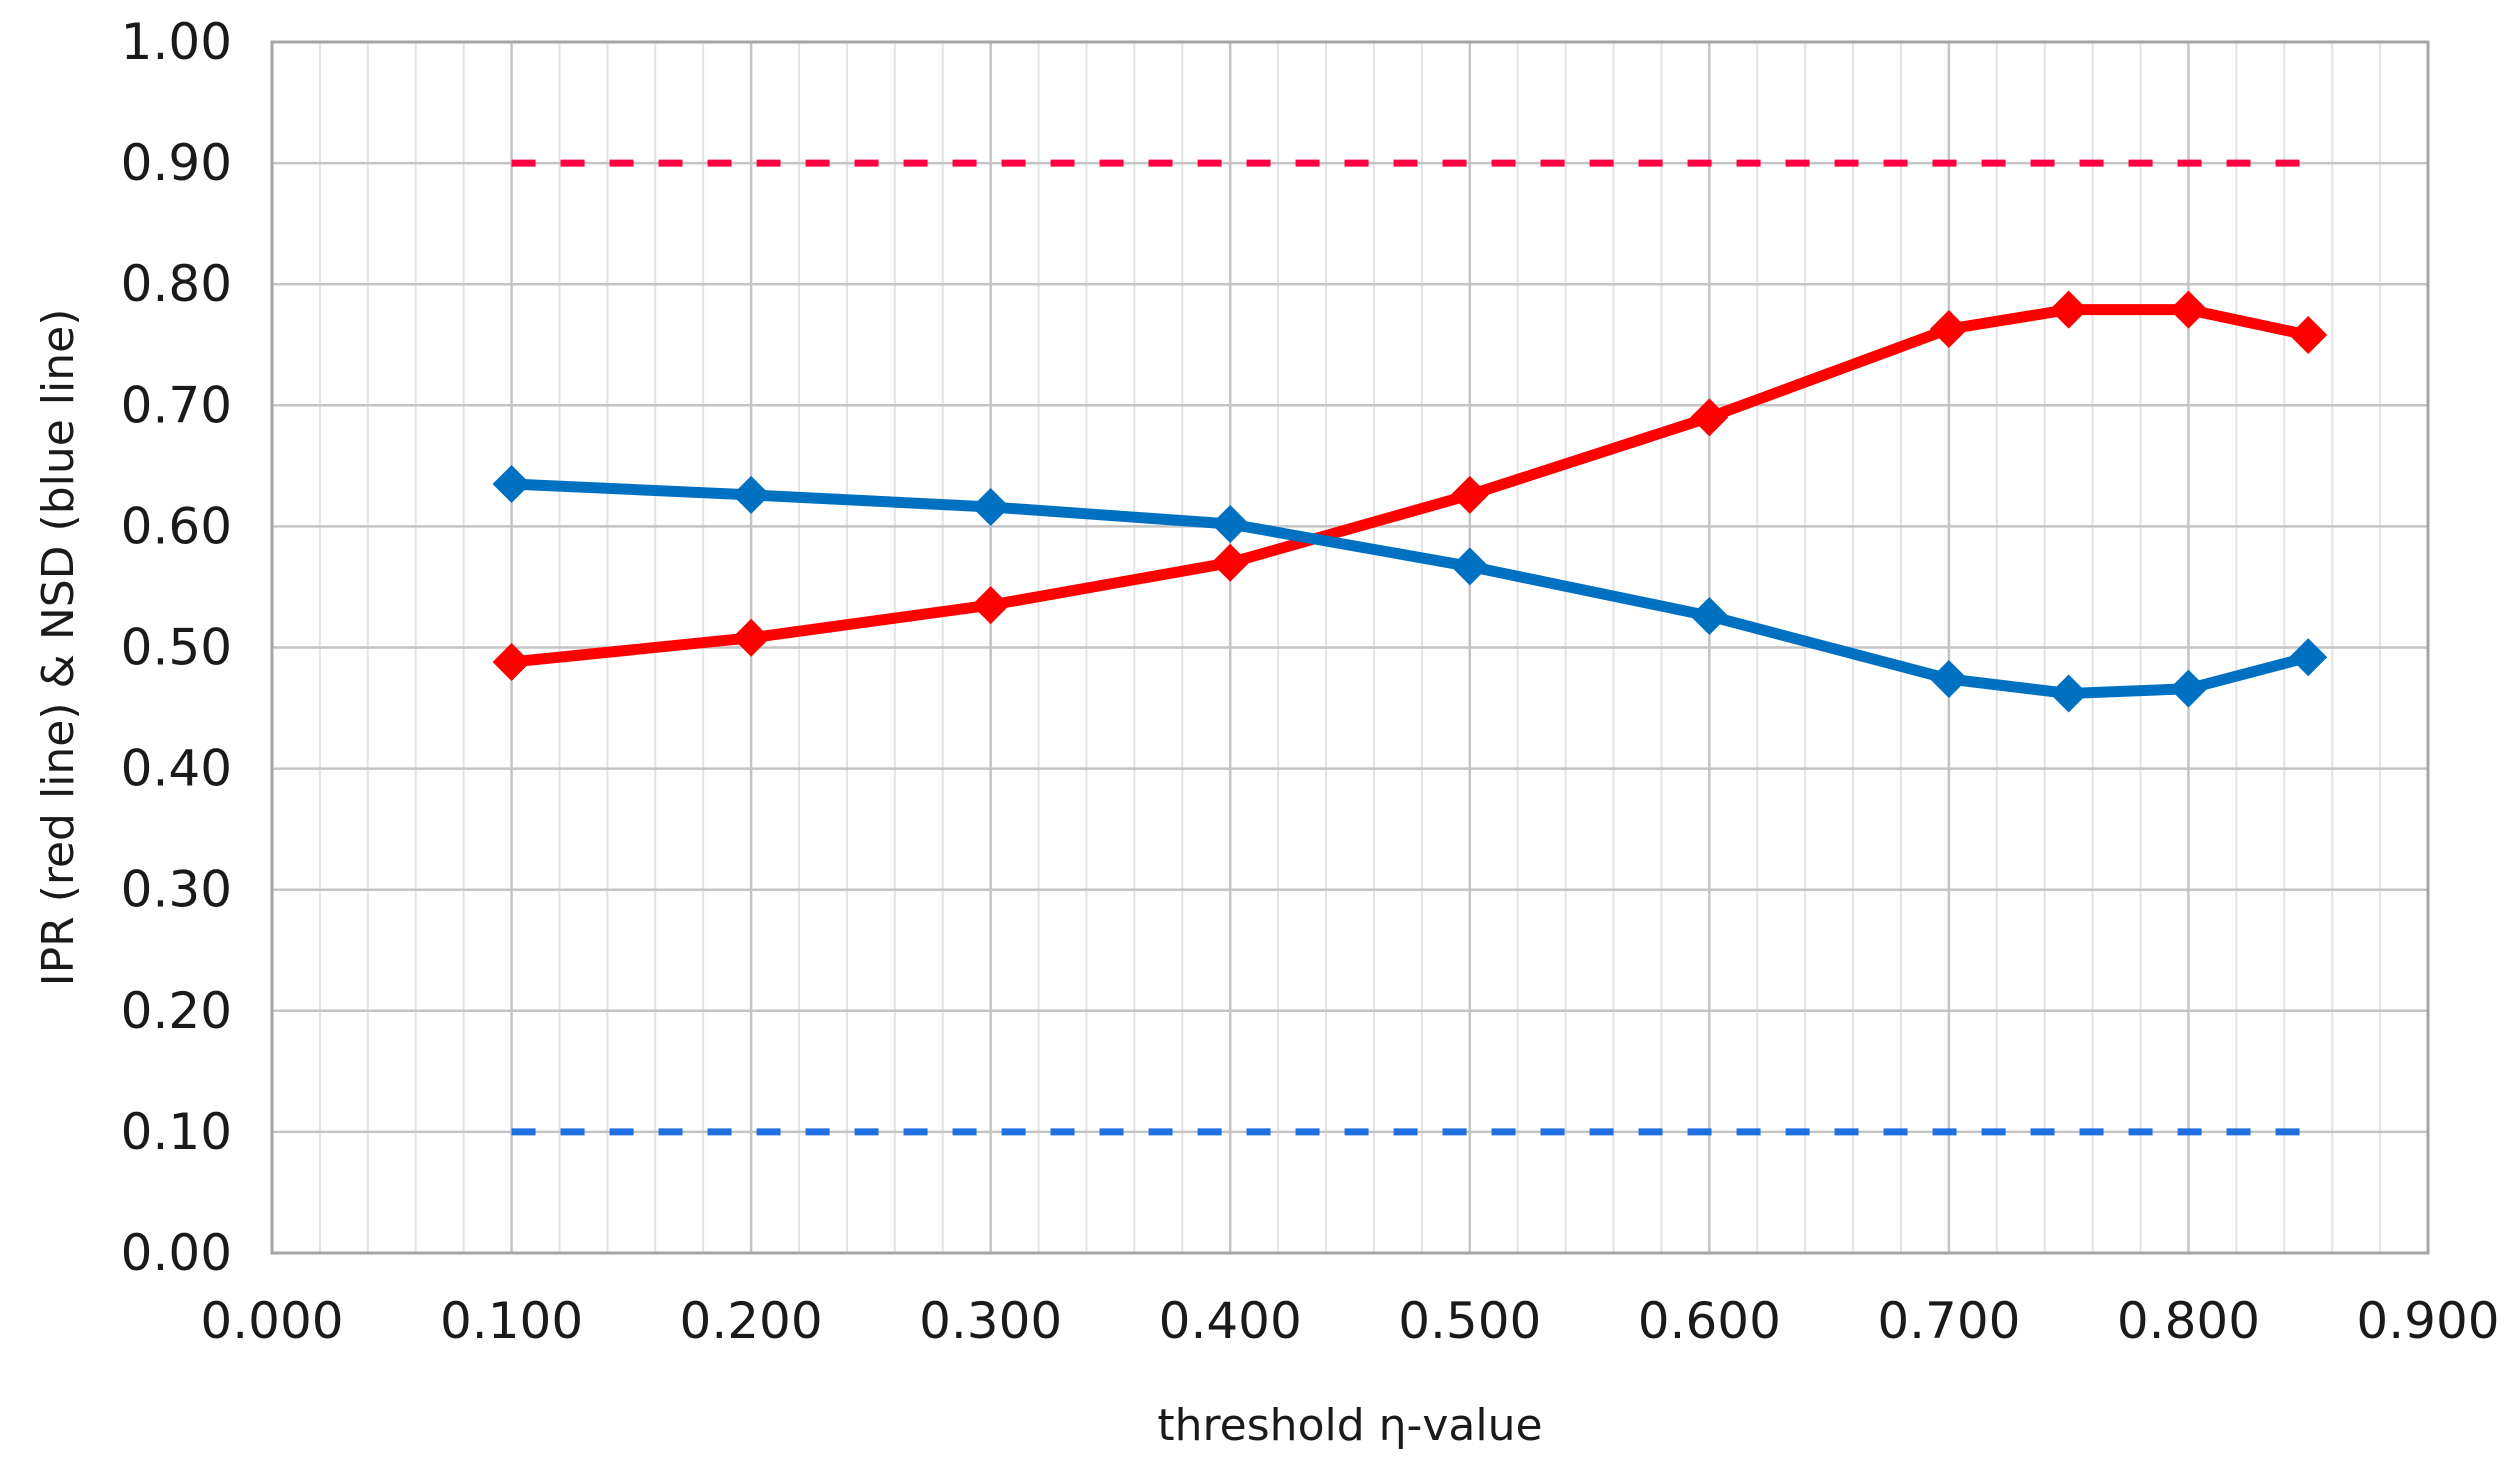 This screenshot has height=1470, width=2506. I want to click on x-tick-label: 0.900, so click(2427, 1321).